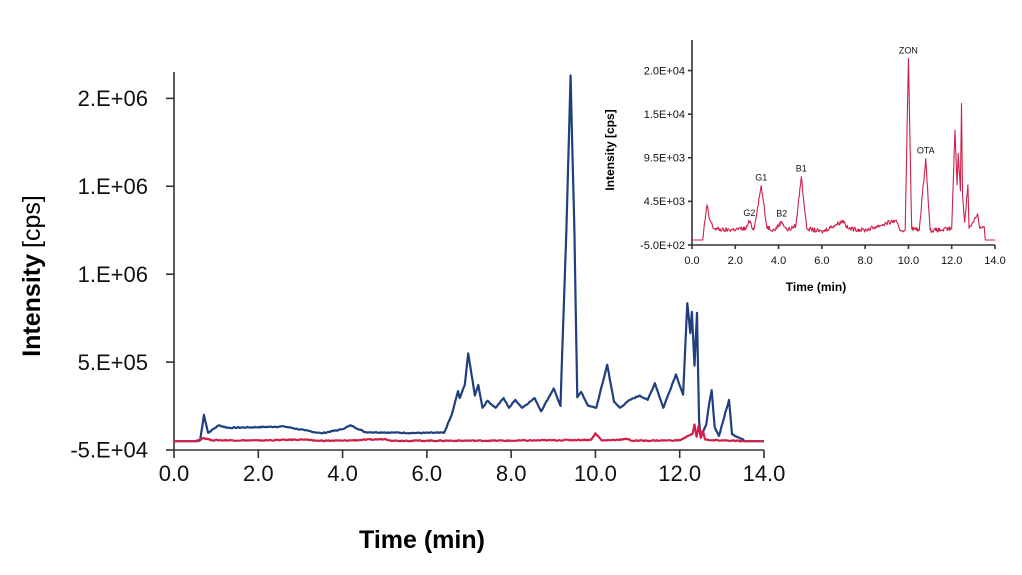 This screenshot has height=575, width=1022. What do you see at coordinates (801, 169) in the screenshot?
I see `peak-label: B1` at bounding box center [801, 169].